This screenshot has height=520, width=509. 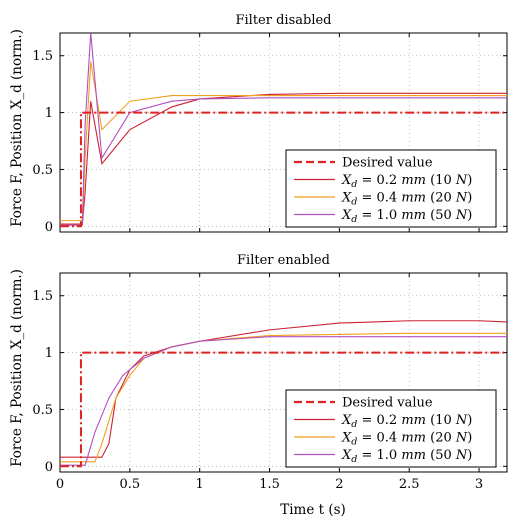 What do you see at coordinates (387, 163) in the screenshot?
I see `legend-label-0-0: Desired value` at bounding box center [387, 163].